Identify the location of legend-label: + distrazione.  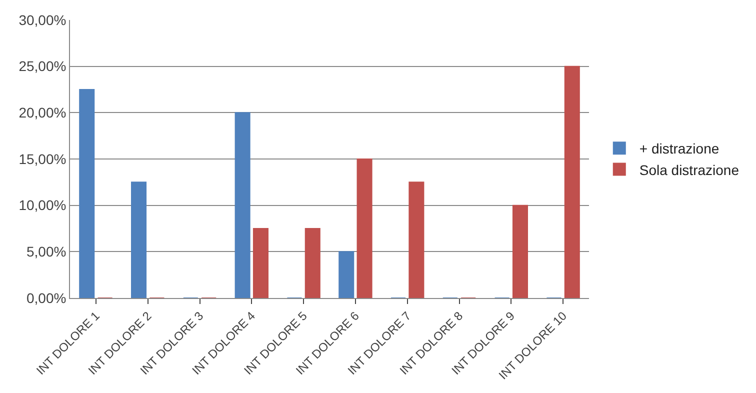
(679, 148).